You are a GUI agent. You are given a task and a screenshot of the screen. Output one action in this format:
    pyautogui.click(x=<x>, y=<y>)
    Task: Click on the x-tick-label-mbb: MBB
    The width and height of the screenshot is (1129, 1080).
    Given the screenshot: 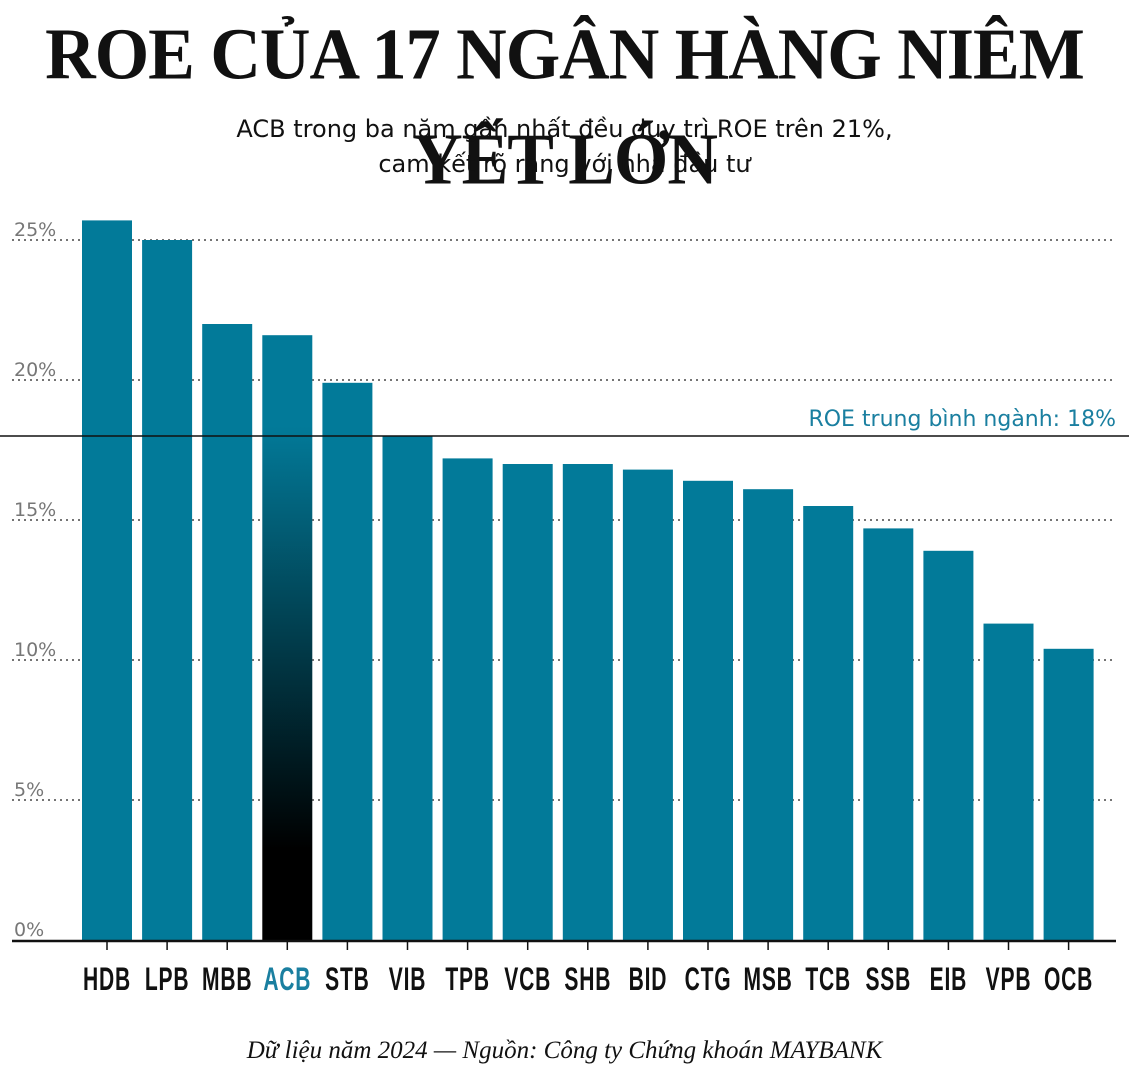 What is the action you would take?
    pyautogui.click(x=227, y=978)
    